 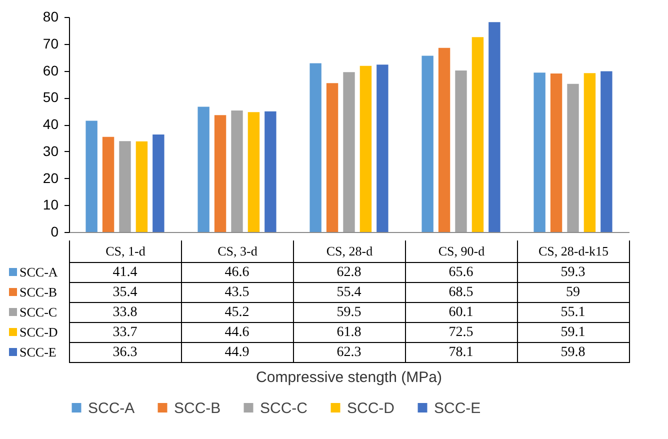 What do you see at coordinates (349, 352) in the screenshot?
I see `data-label: 62.3` at bounding box center [349, 352].